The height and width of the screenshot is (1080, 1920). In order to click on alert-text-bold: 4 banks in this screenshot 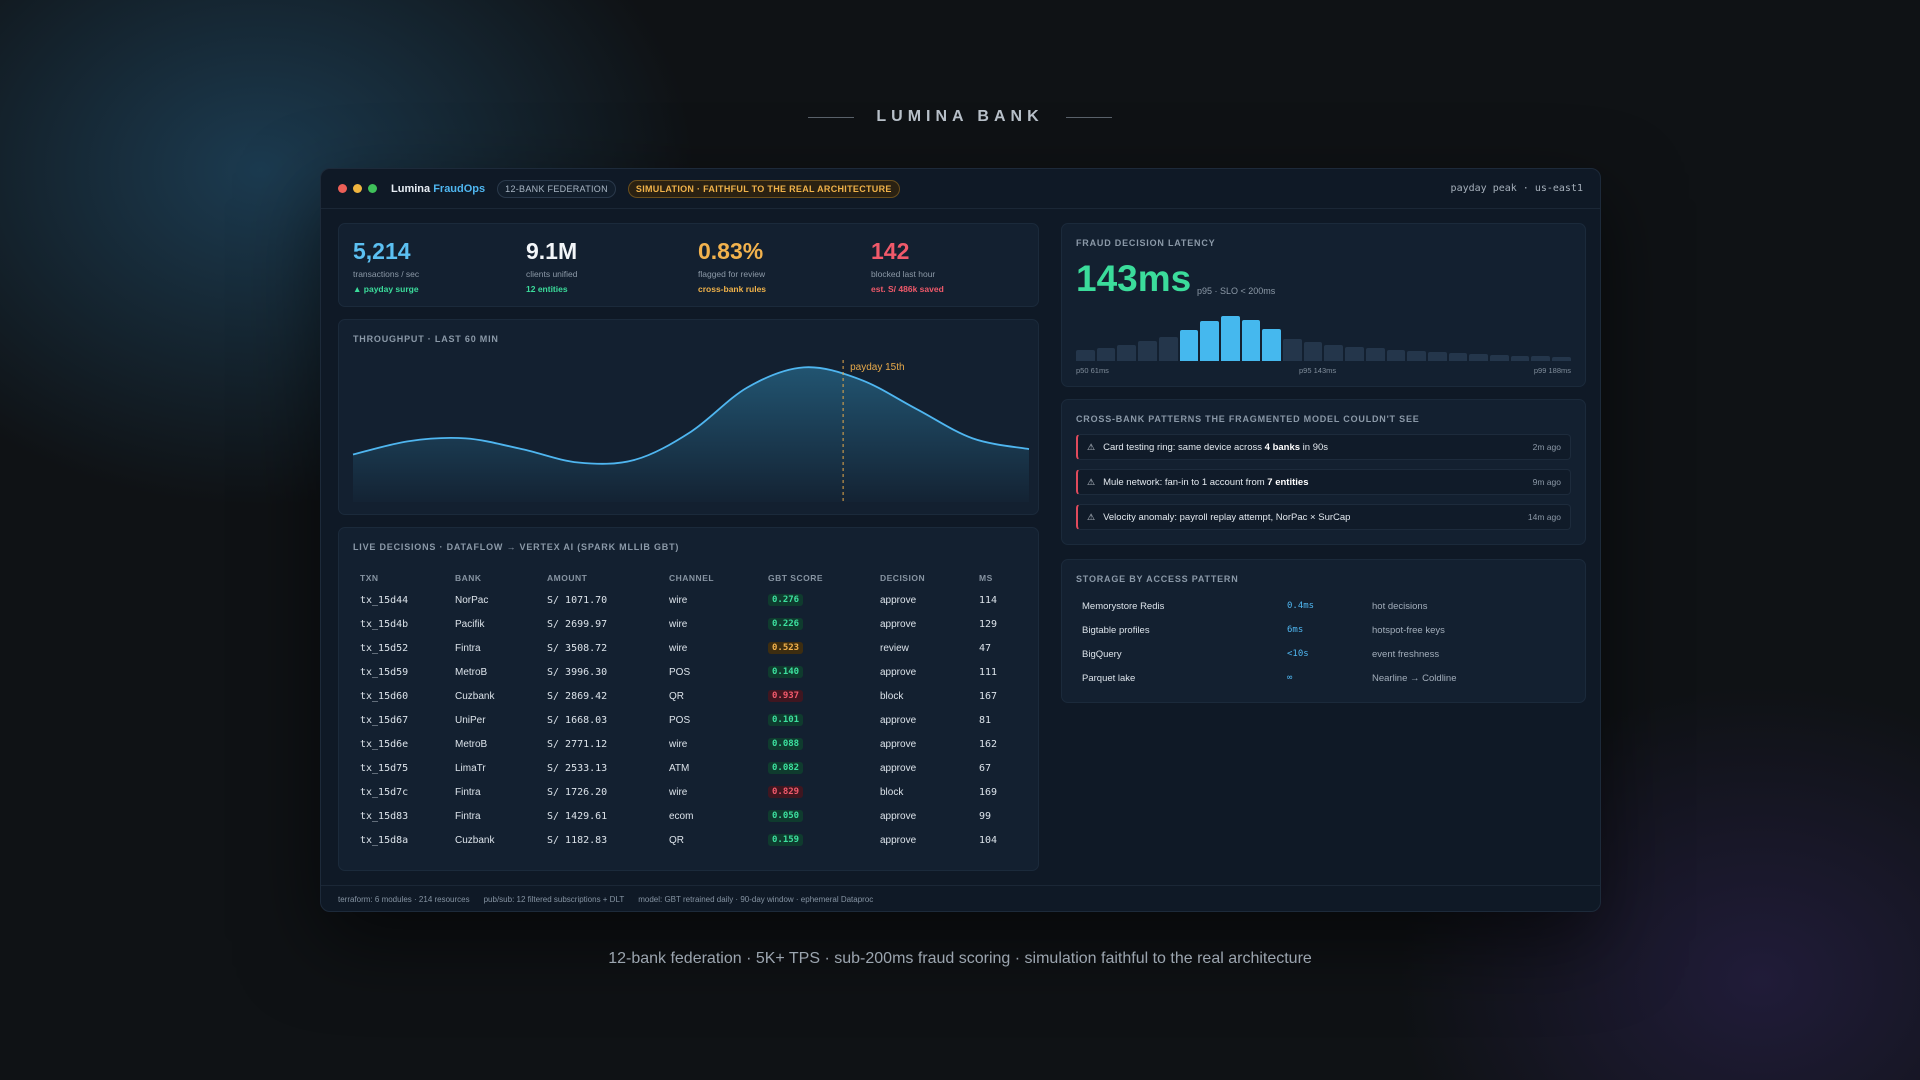, I will do `click(1282, 447)`.